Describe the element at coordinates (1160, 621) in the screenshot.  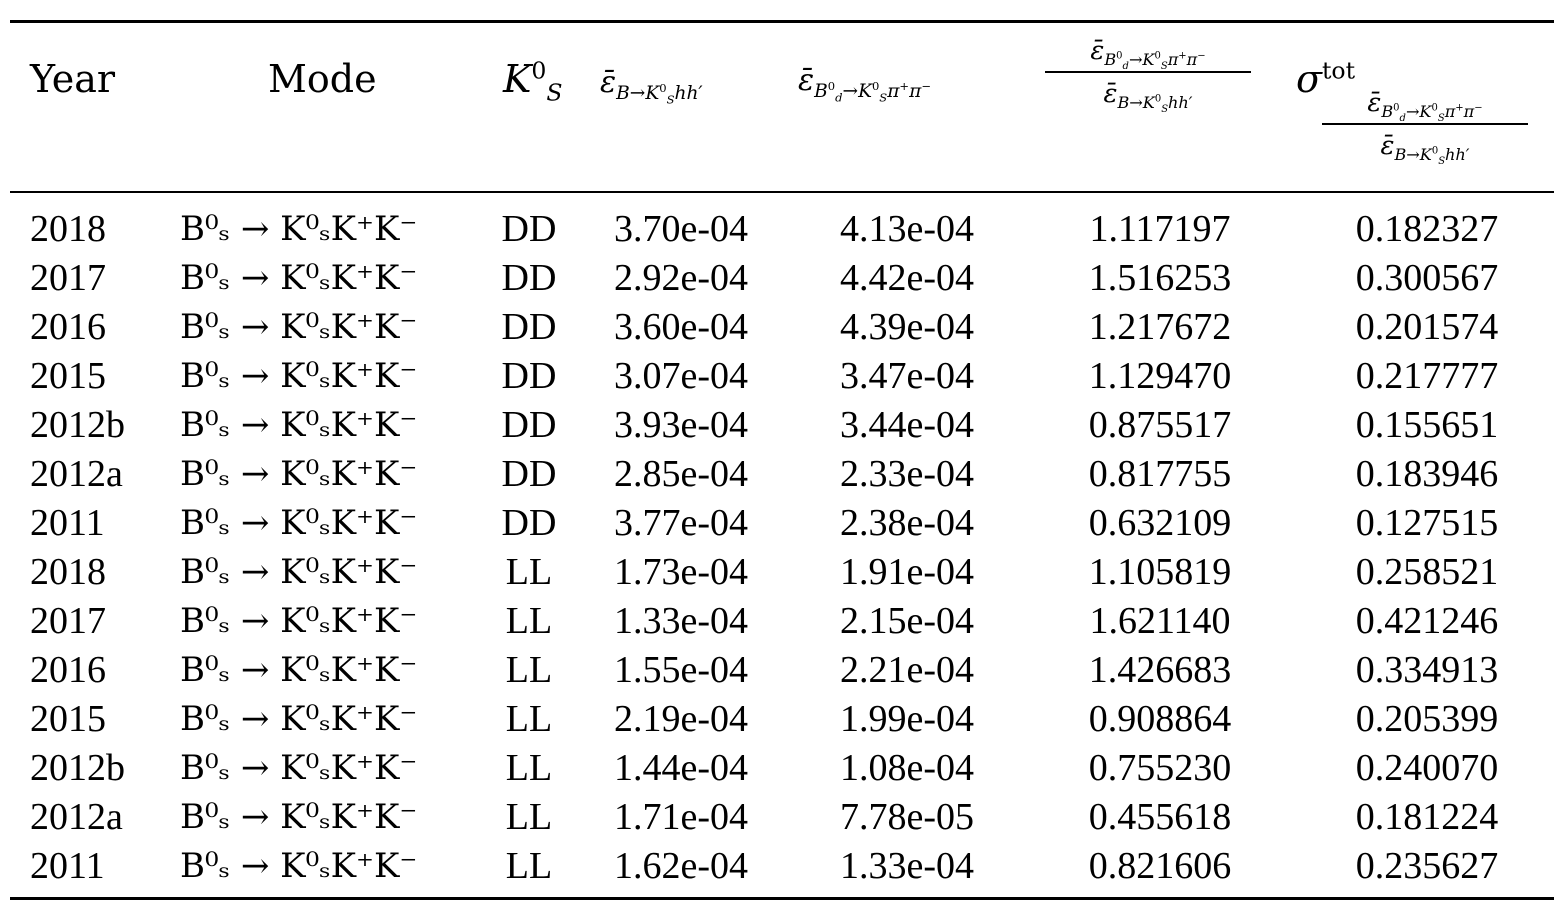
I see `cell-ratio: 1.621140` at that location.